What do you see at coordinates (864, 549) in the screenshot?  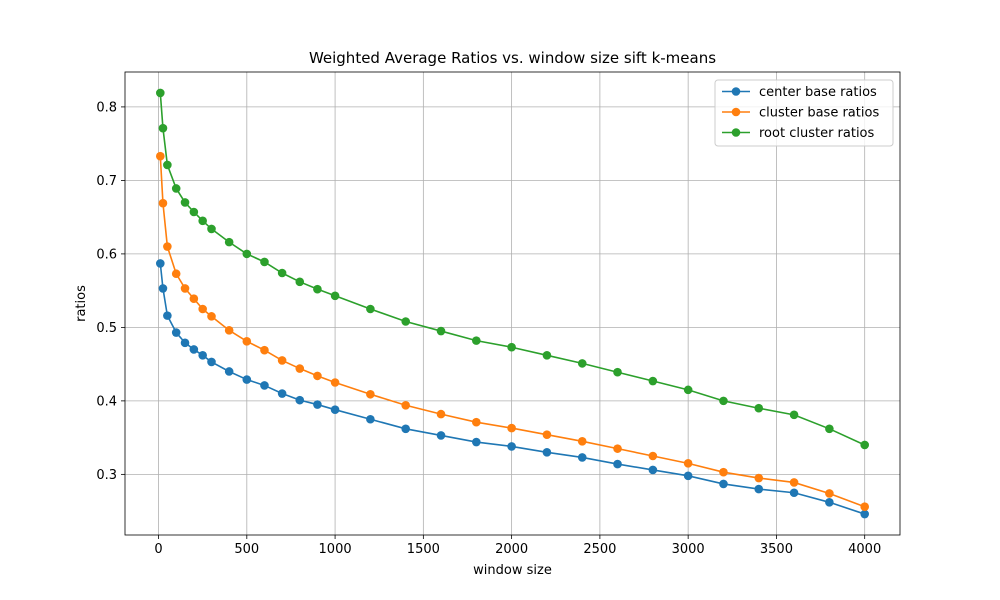 I see `x-tick-label: 4000` at bounding box center [864, 549].